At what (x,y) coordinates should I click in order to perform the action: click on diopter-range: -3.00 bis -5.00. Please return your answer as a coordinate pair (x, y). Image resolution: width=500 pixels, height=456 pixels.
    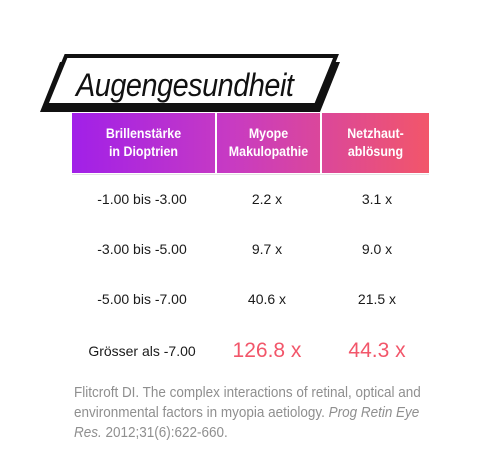
    Looking at the image, I should click on (142, 249).